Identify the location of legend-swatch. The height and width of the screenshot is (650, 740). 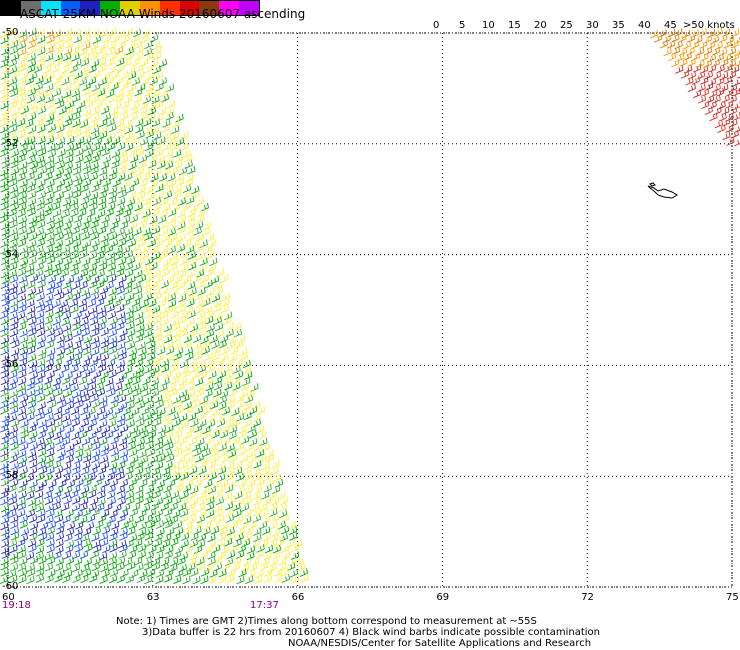
(189, 8).